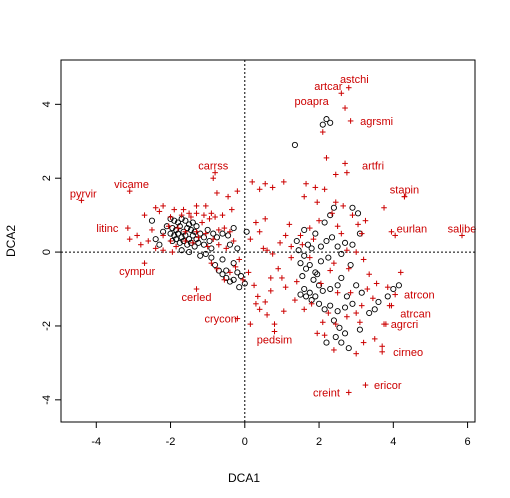 The height and width of the screenshot is (498, 510). I want to click on species-point-litinc, so click(128, 228).